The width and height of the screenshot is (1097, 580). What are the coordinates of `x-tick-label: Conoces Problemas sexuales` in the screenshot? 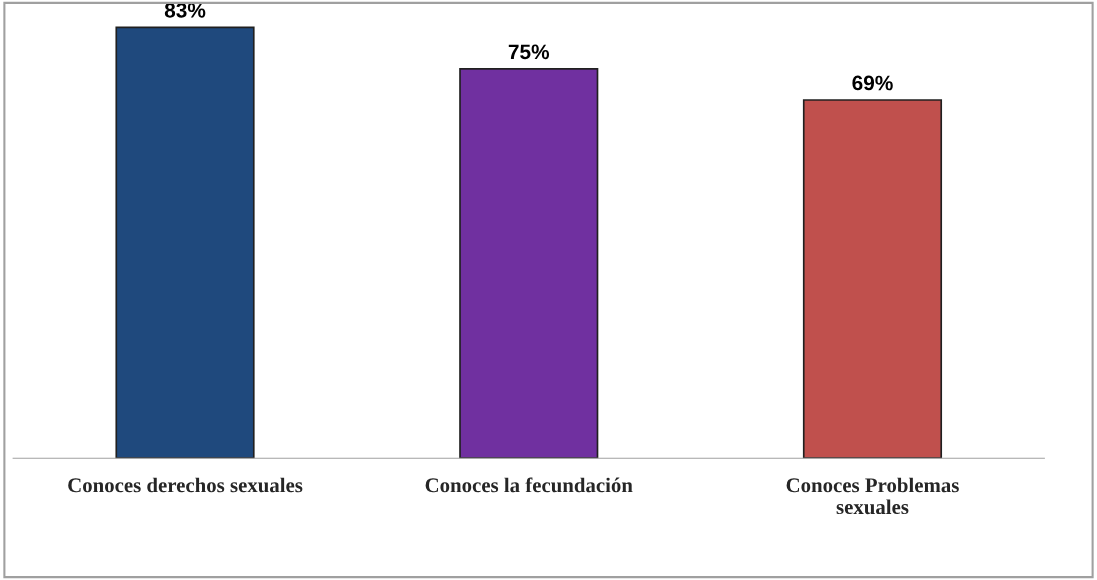 It's located at (872, 496).